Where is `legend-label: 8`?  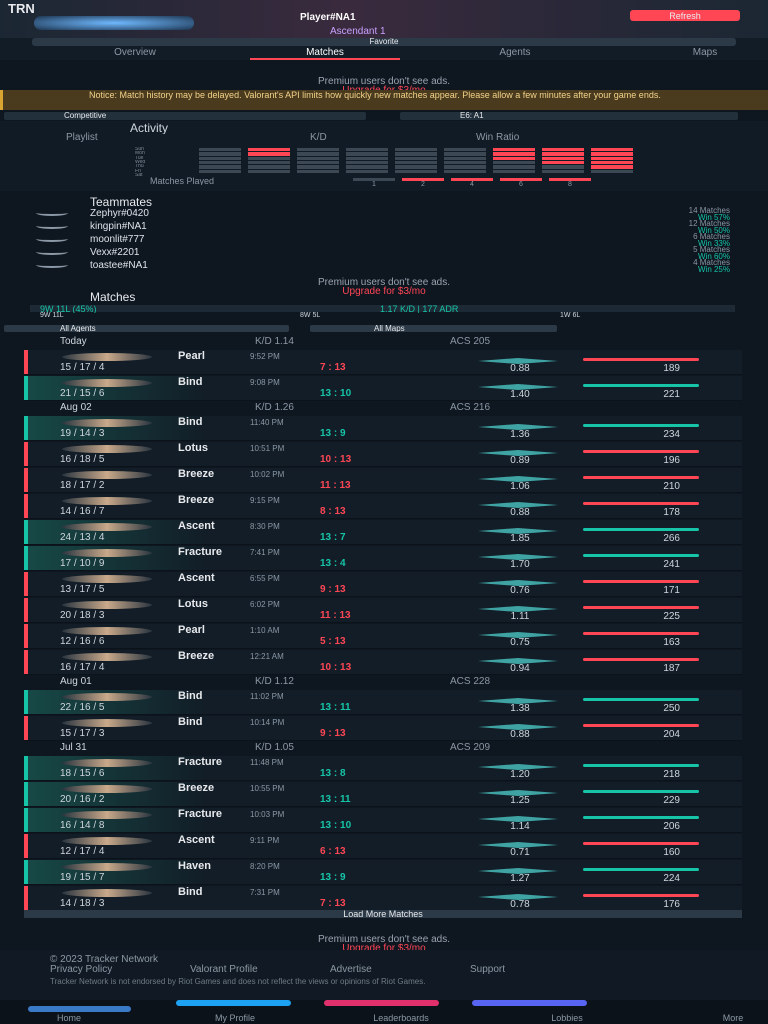 legend-label: 8 is located at coordinates (570, 184).